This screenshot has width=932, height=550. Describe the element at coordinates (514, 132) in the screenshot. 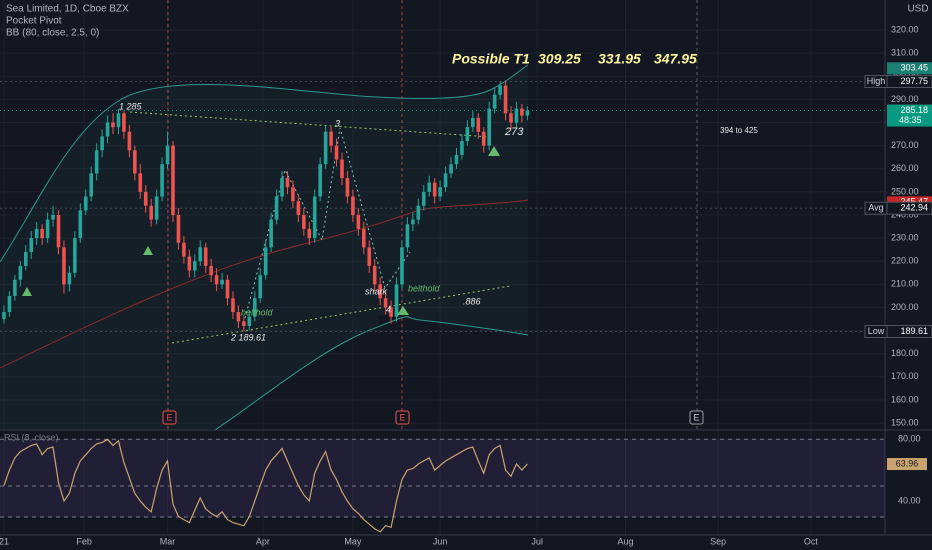

I see `annotation: 273` at that location.